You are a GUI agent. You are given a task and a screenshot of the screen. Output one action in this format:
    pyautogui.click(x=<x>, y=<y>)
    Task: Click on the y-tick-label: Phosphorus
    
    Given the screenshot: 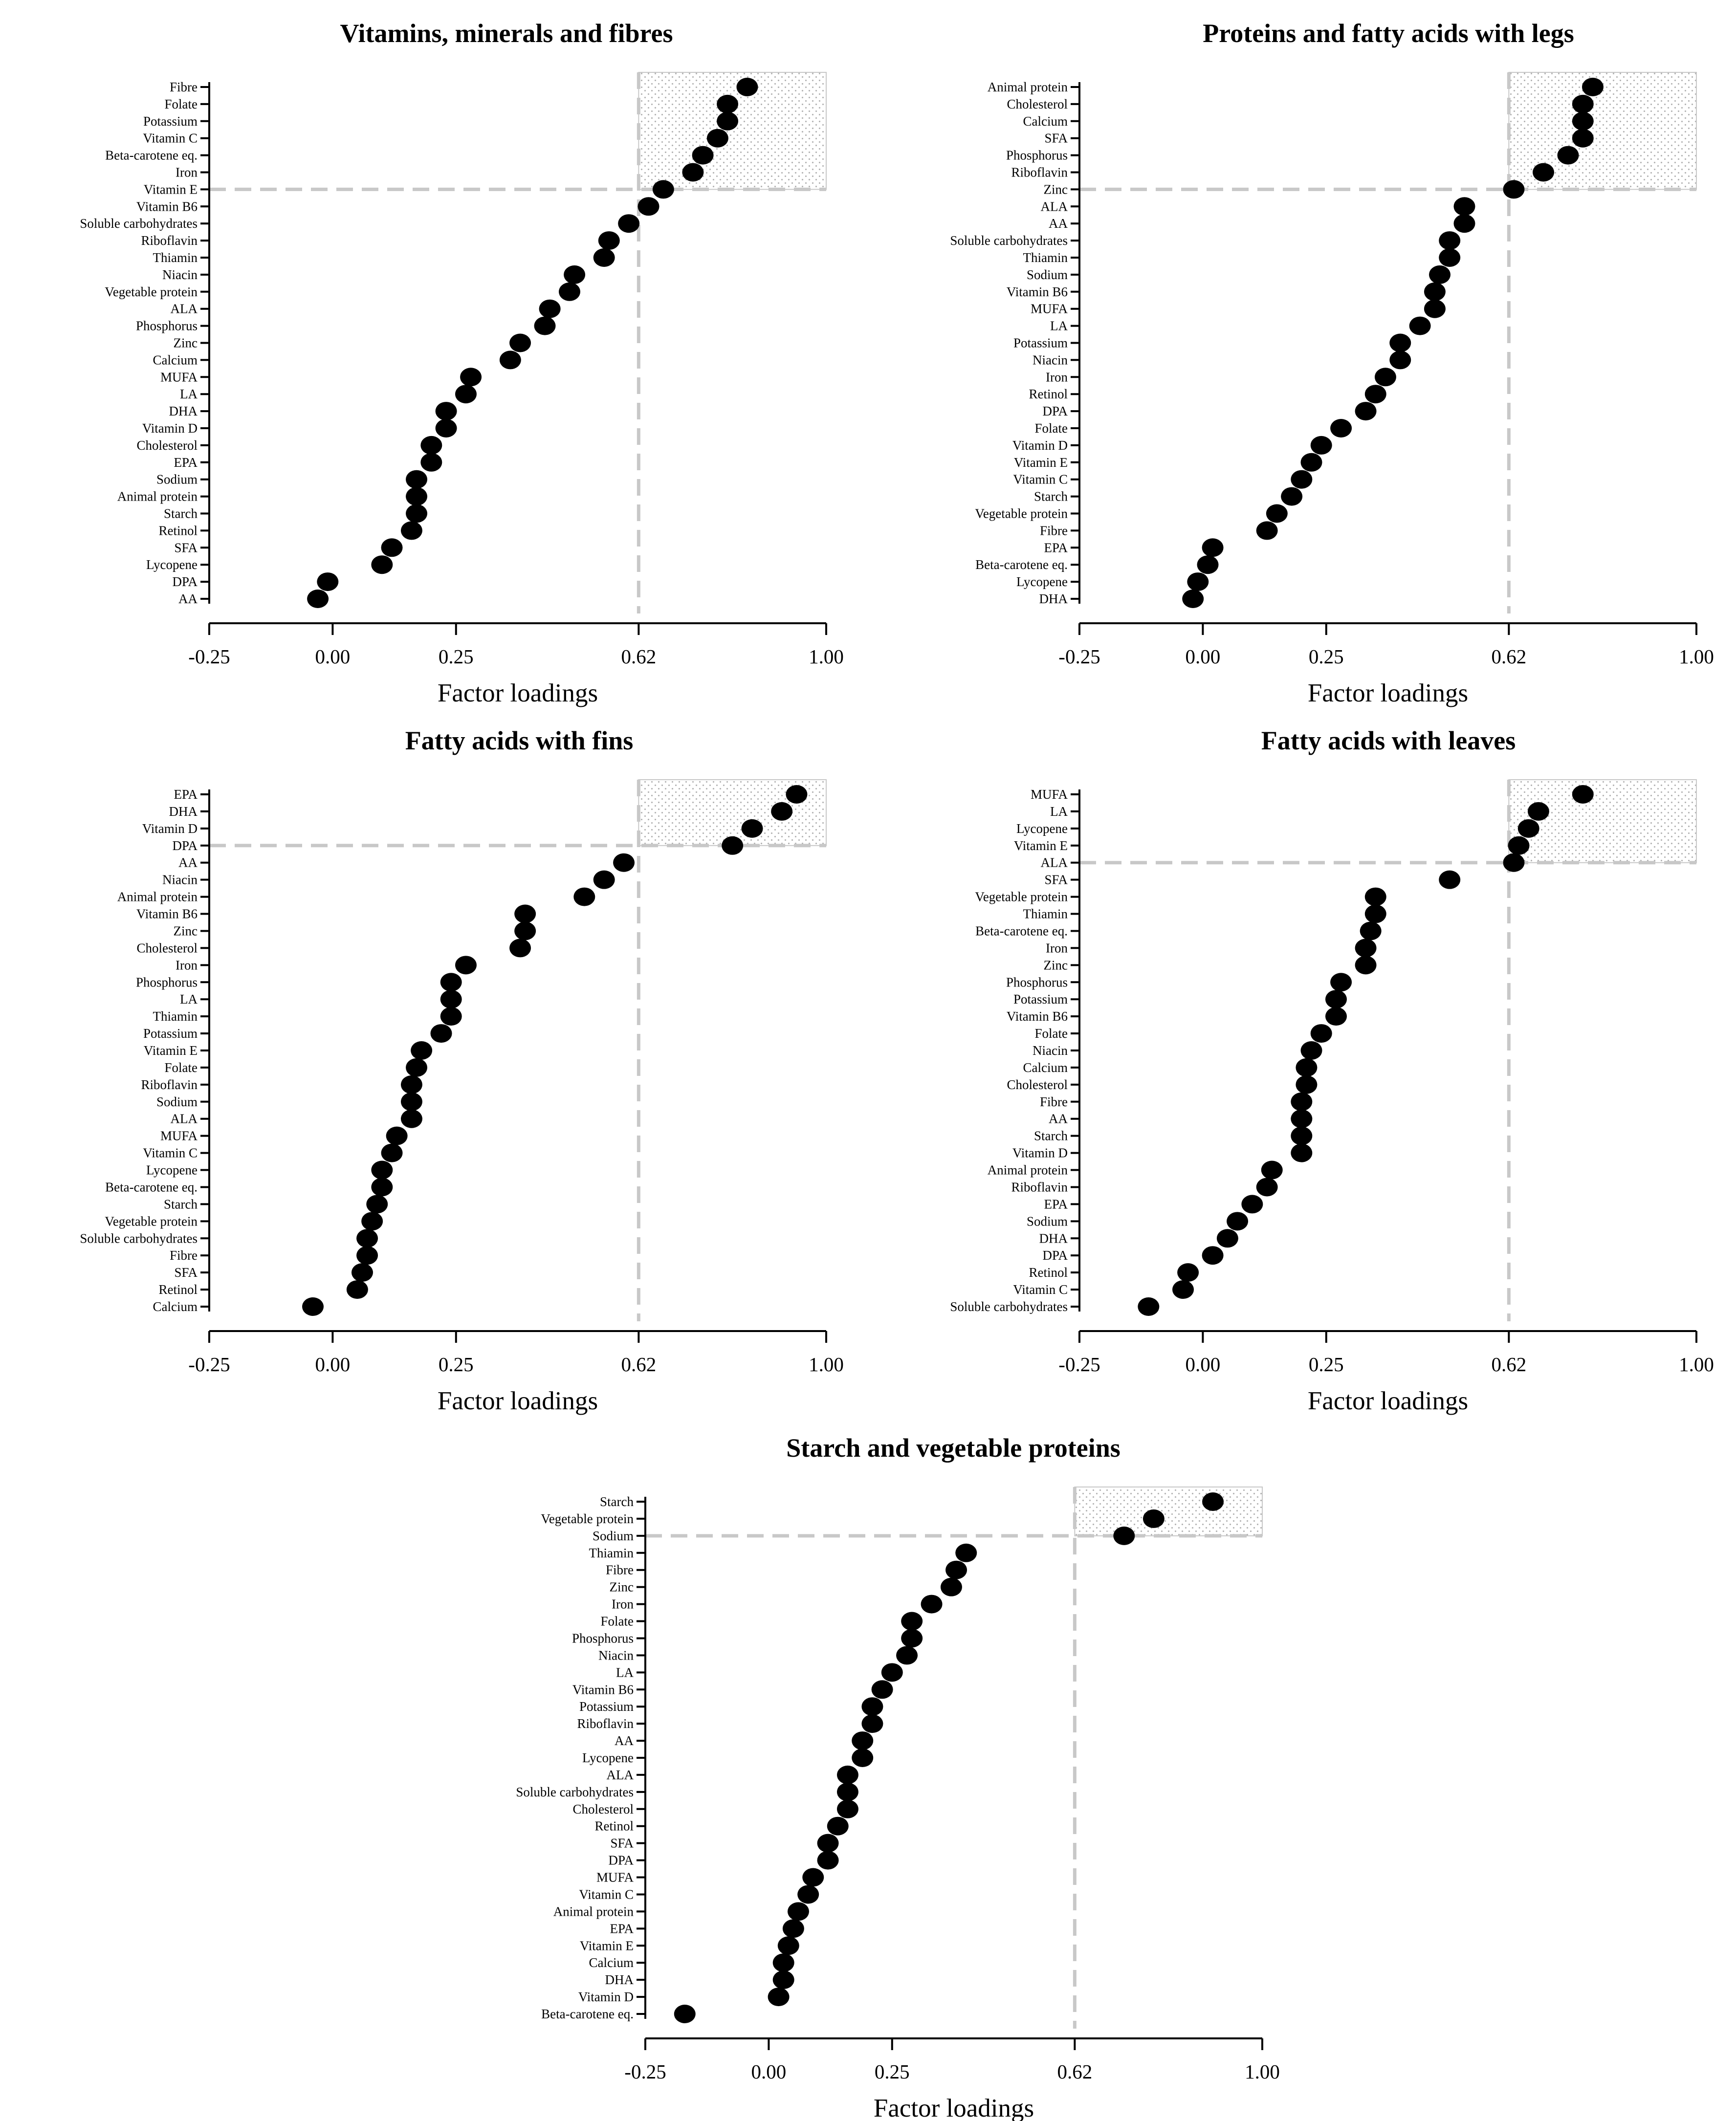 What is the action you would take?
    pyautogui.click(x=1037, y=155)
    